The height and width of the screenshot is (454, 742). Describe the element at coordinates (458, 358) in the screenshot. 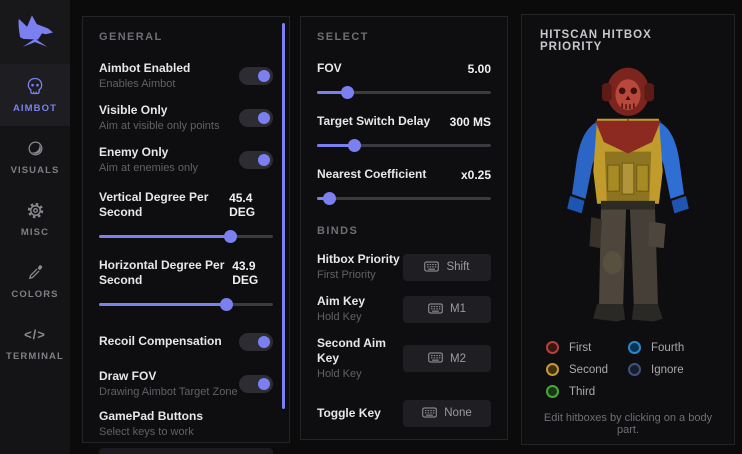

I see `bind-key: M2` at that location.